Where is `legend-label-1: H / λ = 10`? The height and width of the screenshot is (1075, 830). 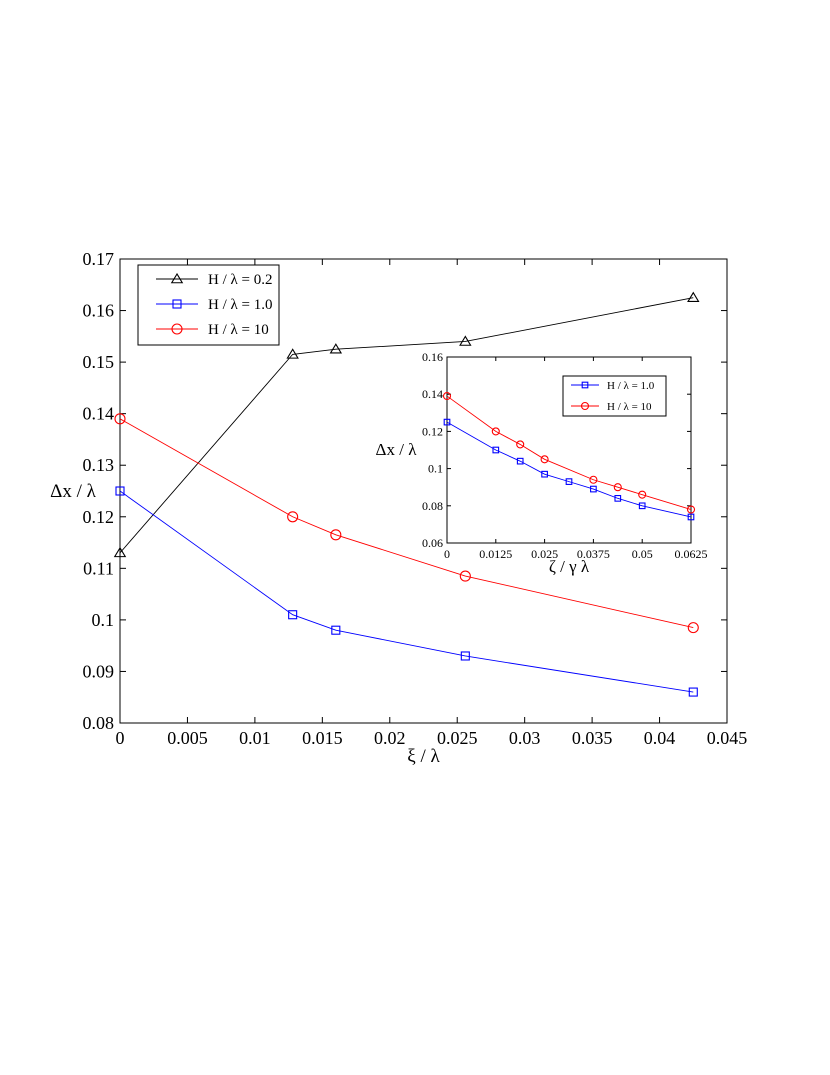 legend-label-1: H / λ = 10 is located at coordinates (629, 407).